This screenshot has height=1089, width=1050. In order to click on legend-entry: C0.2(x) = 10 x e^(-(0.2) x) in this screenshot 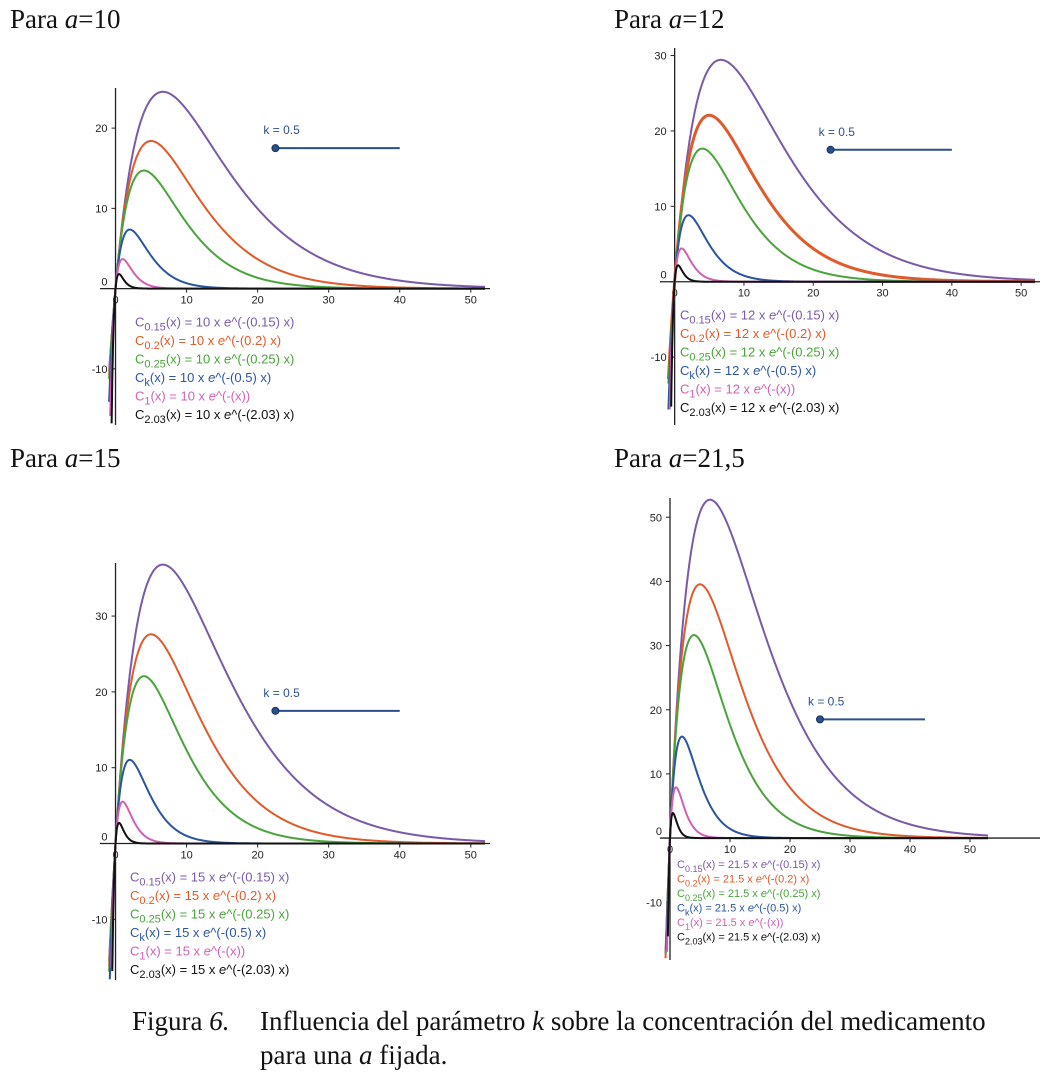, I will do `click(208, 342)`.